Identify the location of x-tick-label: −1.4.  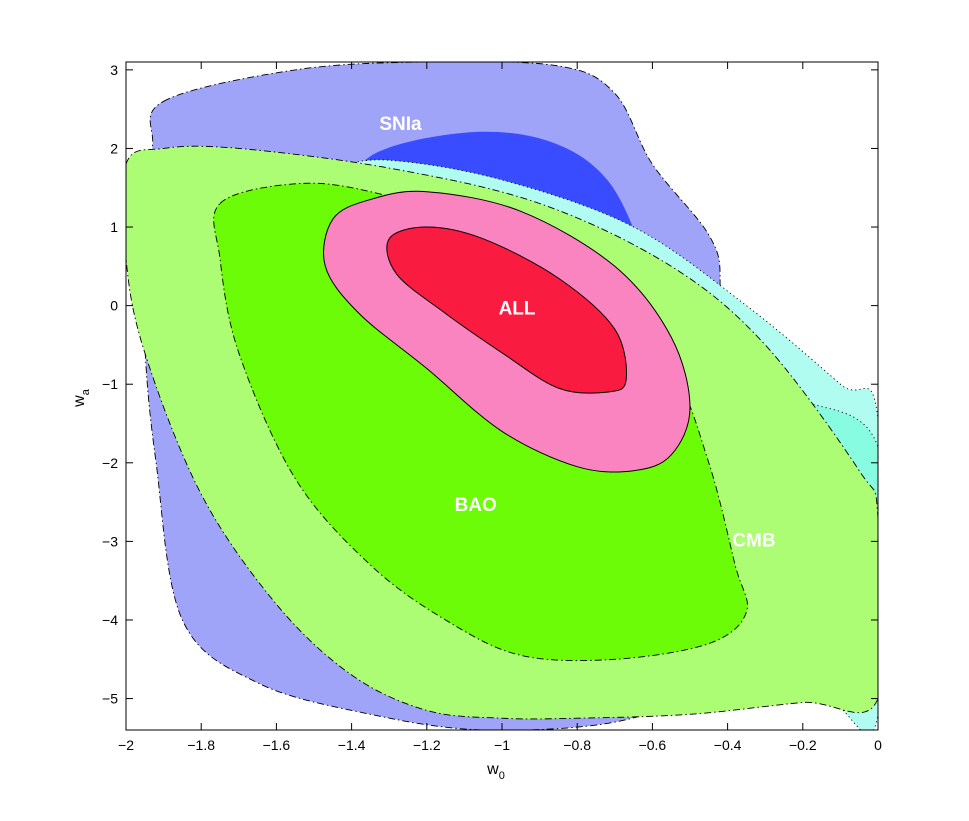
(352, 745).